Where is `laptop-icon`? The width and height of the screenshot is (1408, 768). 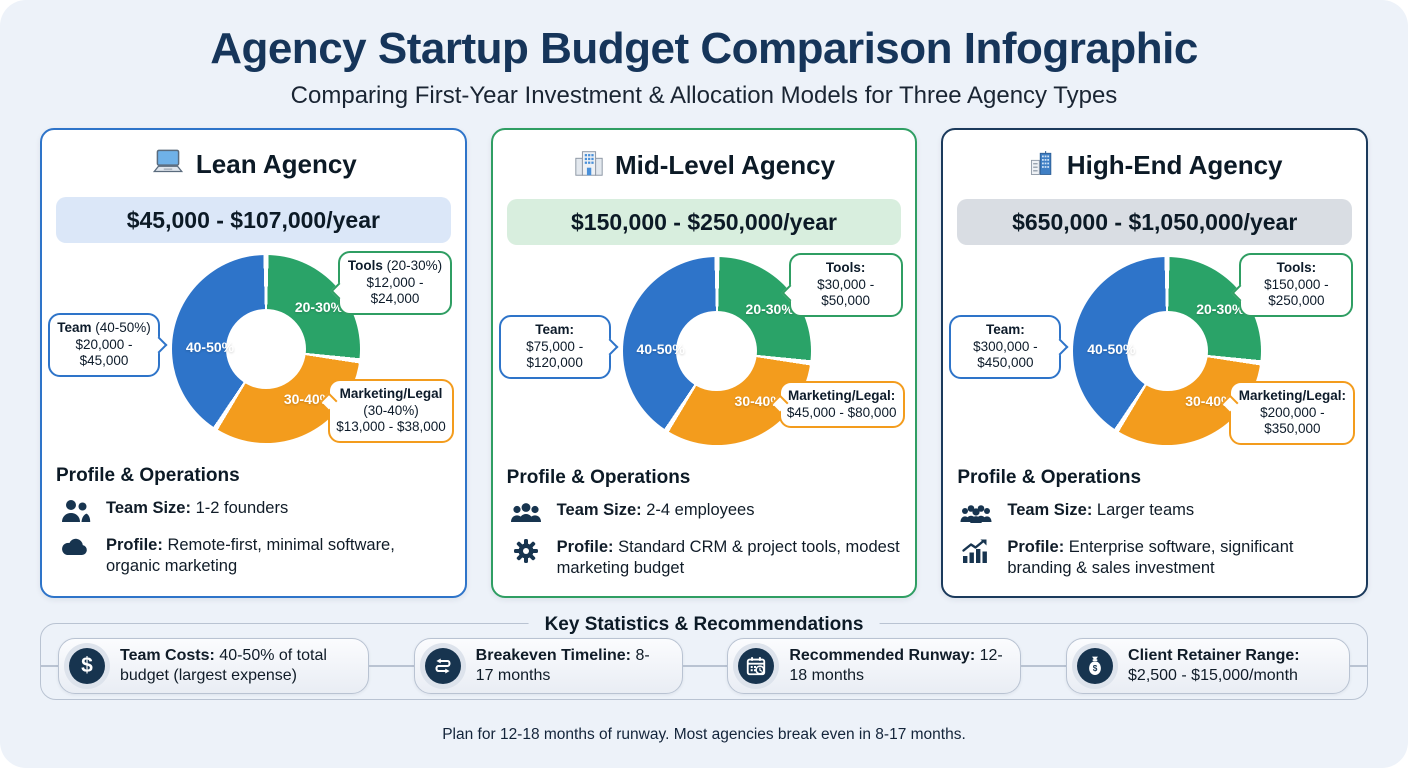 laptop-icon is located at coordinates (168, 164).